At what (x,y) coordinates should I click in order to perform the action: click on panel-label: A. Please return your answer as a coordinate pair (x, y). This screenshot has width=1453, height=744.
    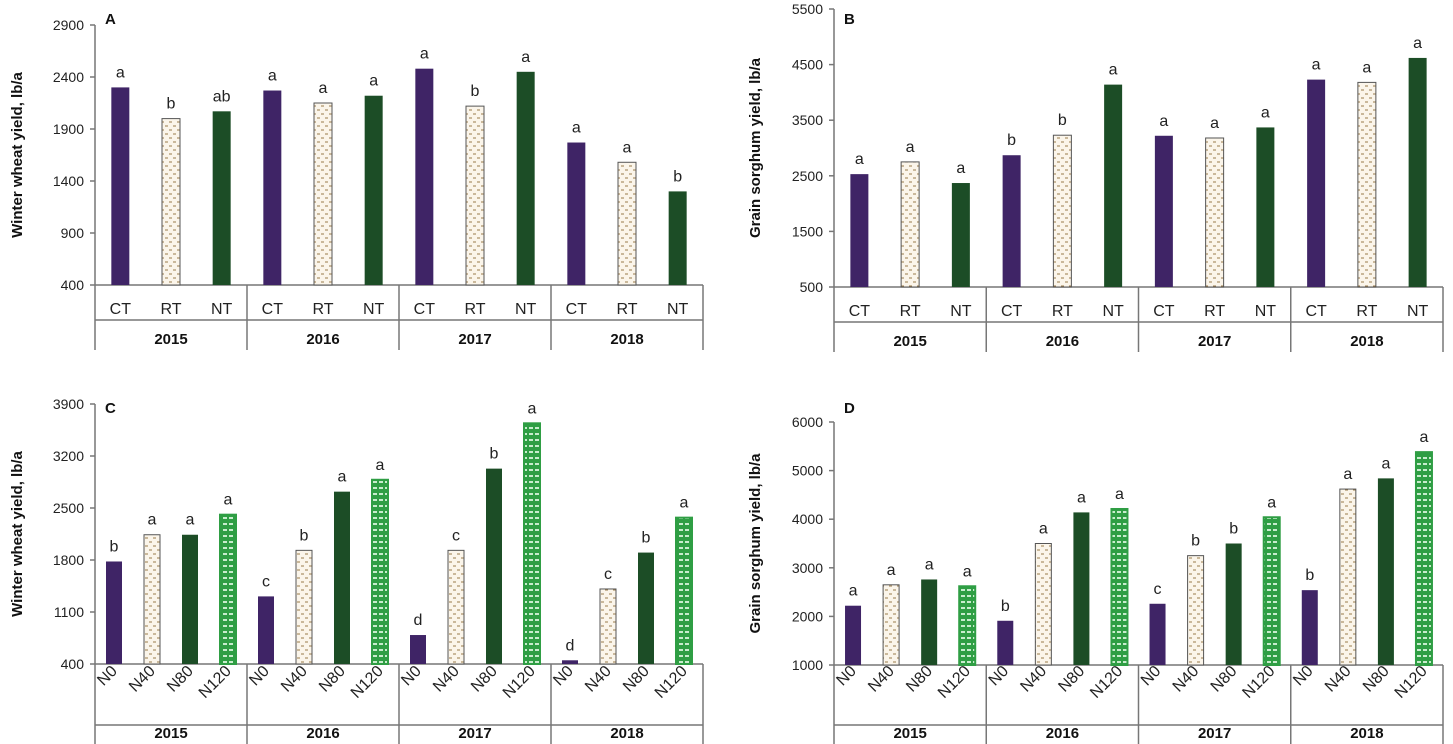
    Looking at the image, I should click on (110, 19).